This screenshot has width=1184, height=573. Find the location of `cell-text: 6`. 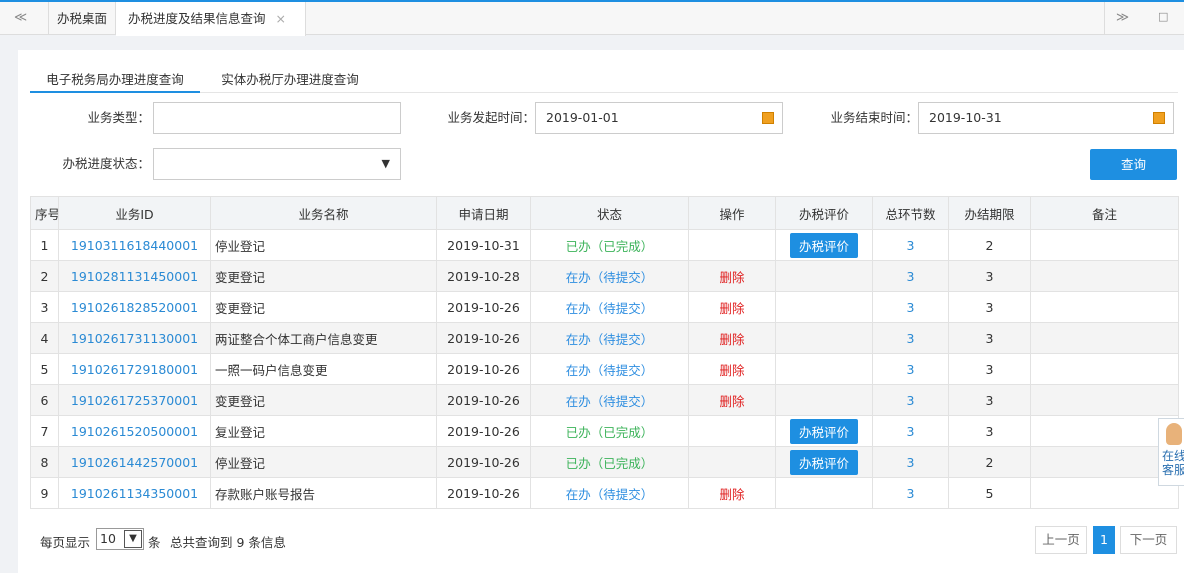

cell-text: 6 is located at coordinates (44, 400).